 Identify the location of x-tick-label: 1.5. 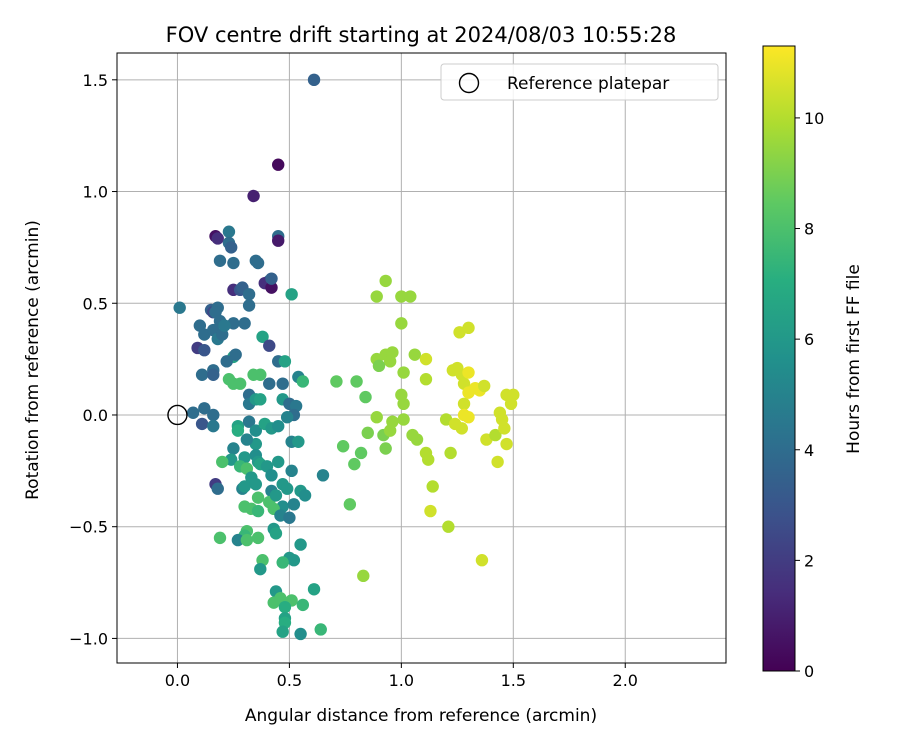
(513, 680).